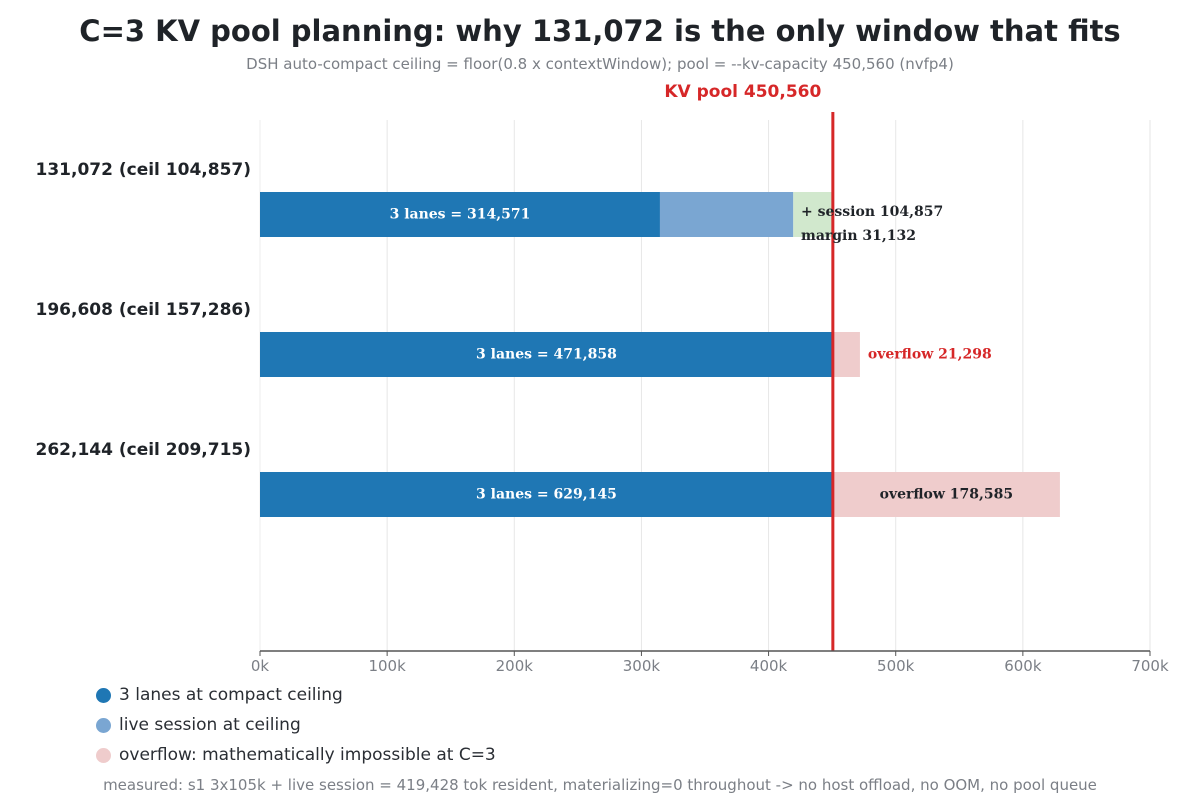  Describe the element at coordinates (103, 695) in the screenshot. I see `legend-swatch-lanes` at that location.